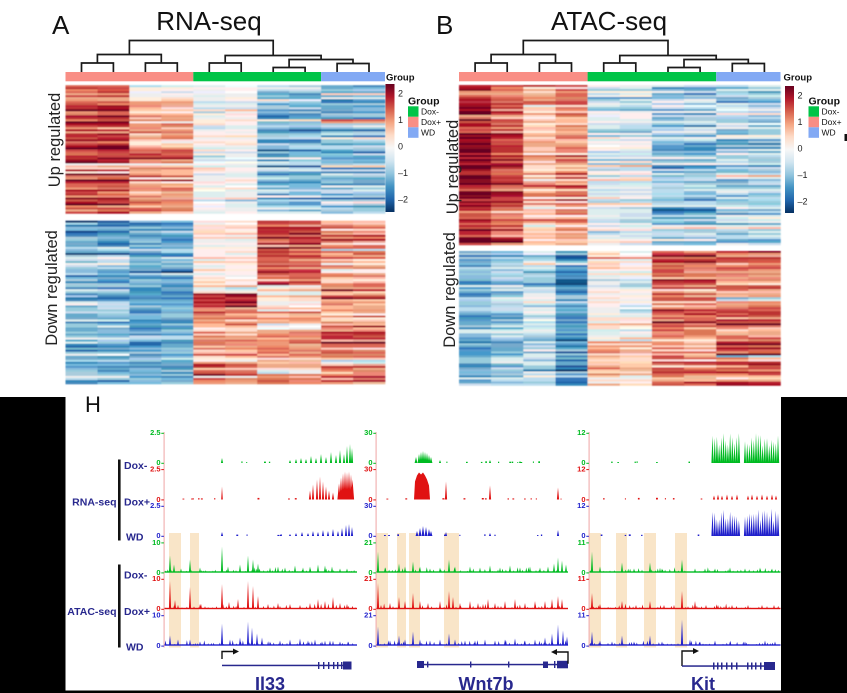 The image size is (847, 693). I want to click on svg-text: A, so click(61, 25).